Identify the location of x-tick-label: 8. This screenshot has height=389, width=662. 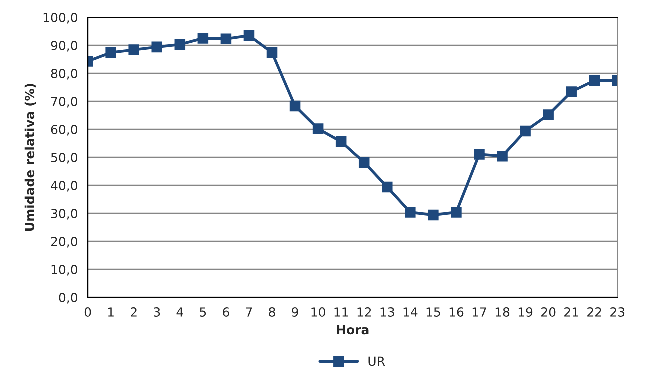
(272, 312).